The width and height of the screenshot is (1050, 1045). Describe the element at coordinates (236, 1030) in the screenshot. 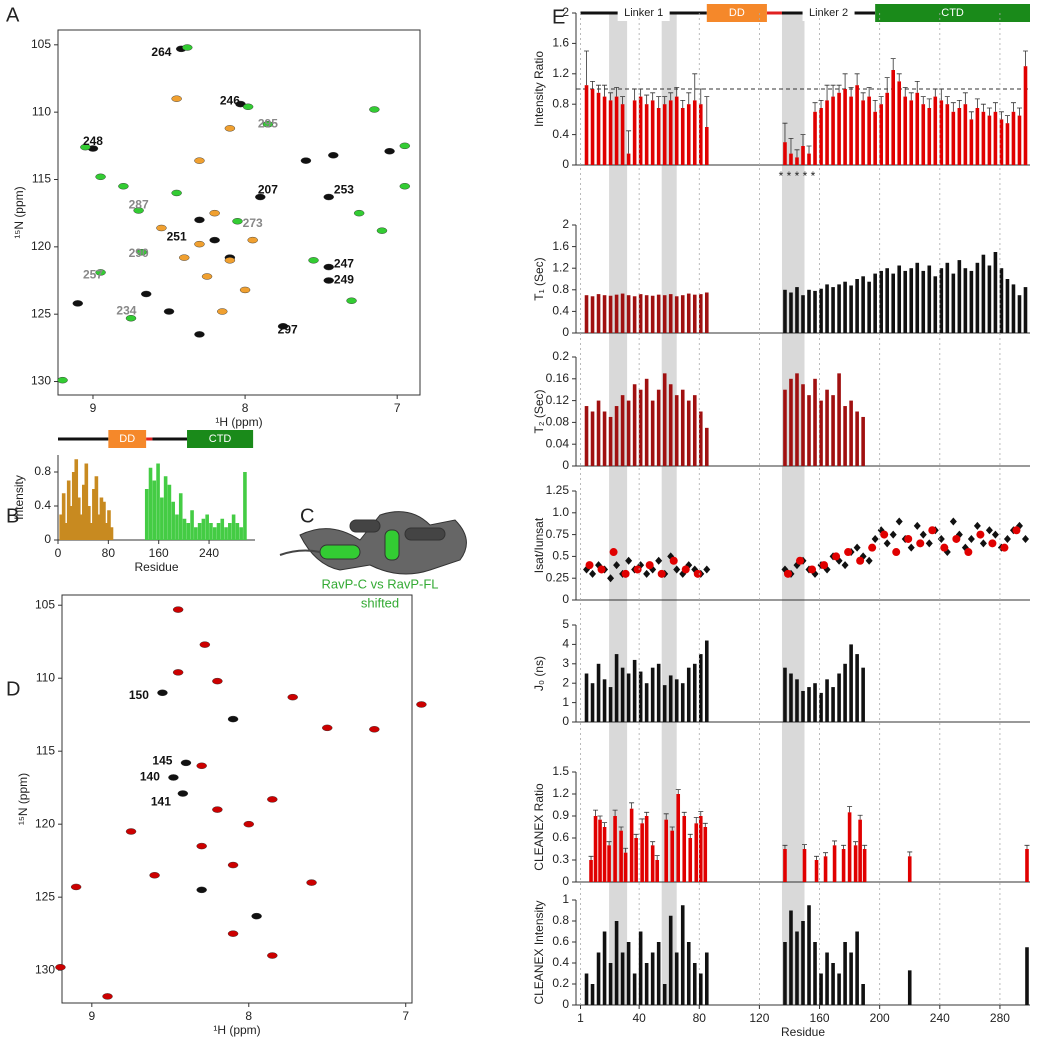

I see `x-axis-label: ¹H (ppm)` at that location.